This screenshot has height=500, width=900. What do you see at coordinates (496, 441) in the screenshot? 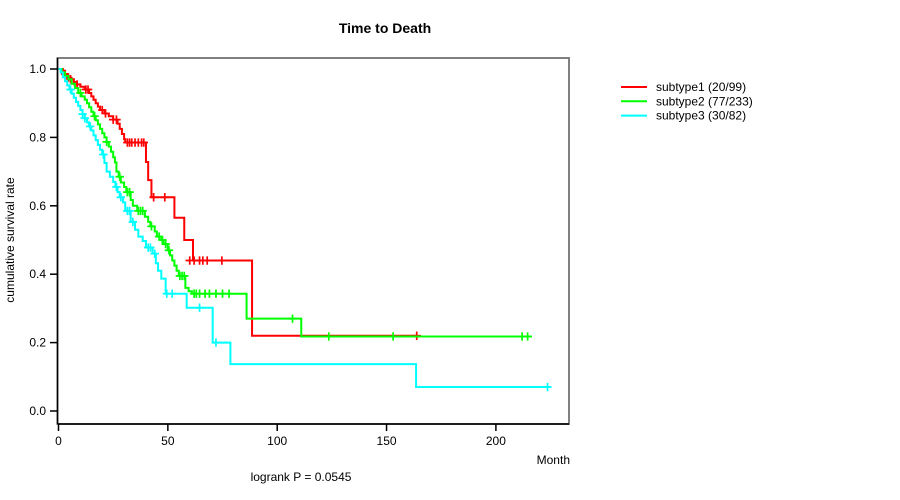
I see `x-tick-label: 200` at bounding box center [496, 441].